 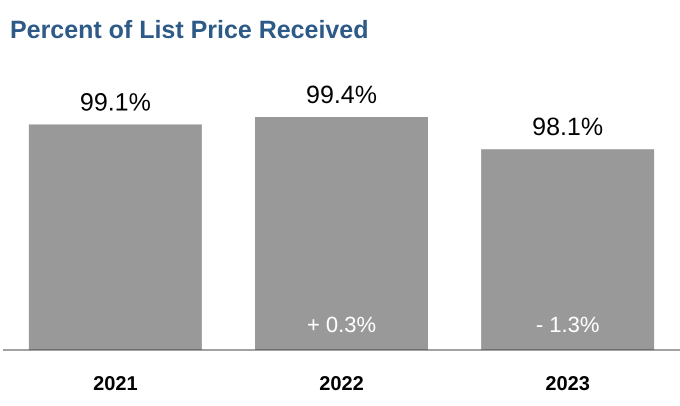 I want to click on x-tick-label: 2022, so click(x=341, y=384).